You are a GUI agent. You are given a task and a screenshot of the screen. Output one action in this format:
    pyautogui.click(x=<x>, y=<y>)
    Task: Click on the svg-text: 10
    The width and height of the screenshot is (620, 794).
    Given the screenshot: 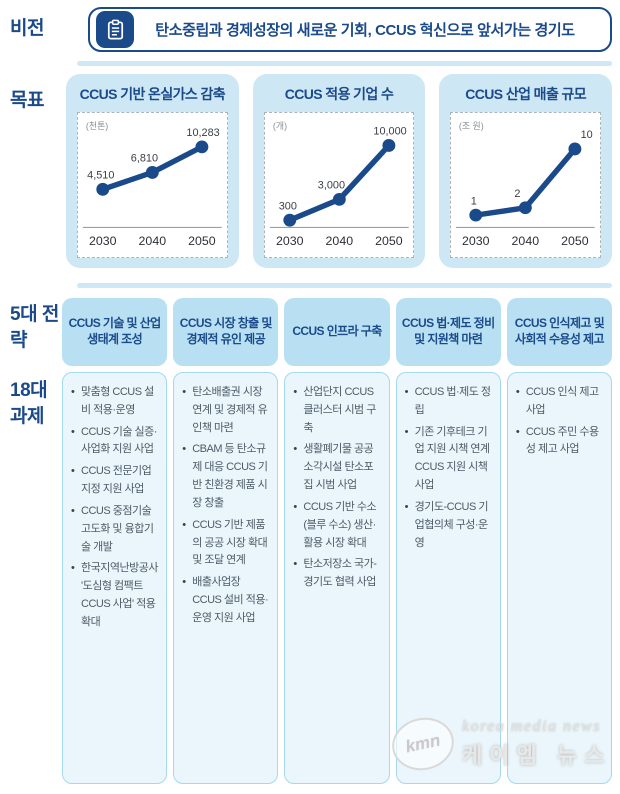 What is the action you would take?
    pyautogui.click(x=587, y=135)
    